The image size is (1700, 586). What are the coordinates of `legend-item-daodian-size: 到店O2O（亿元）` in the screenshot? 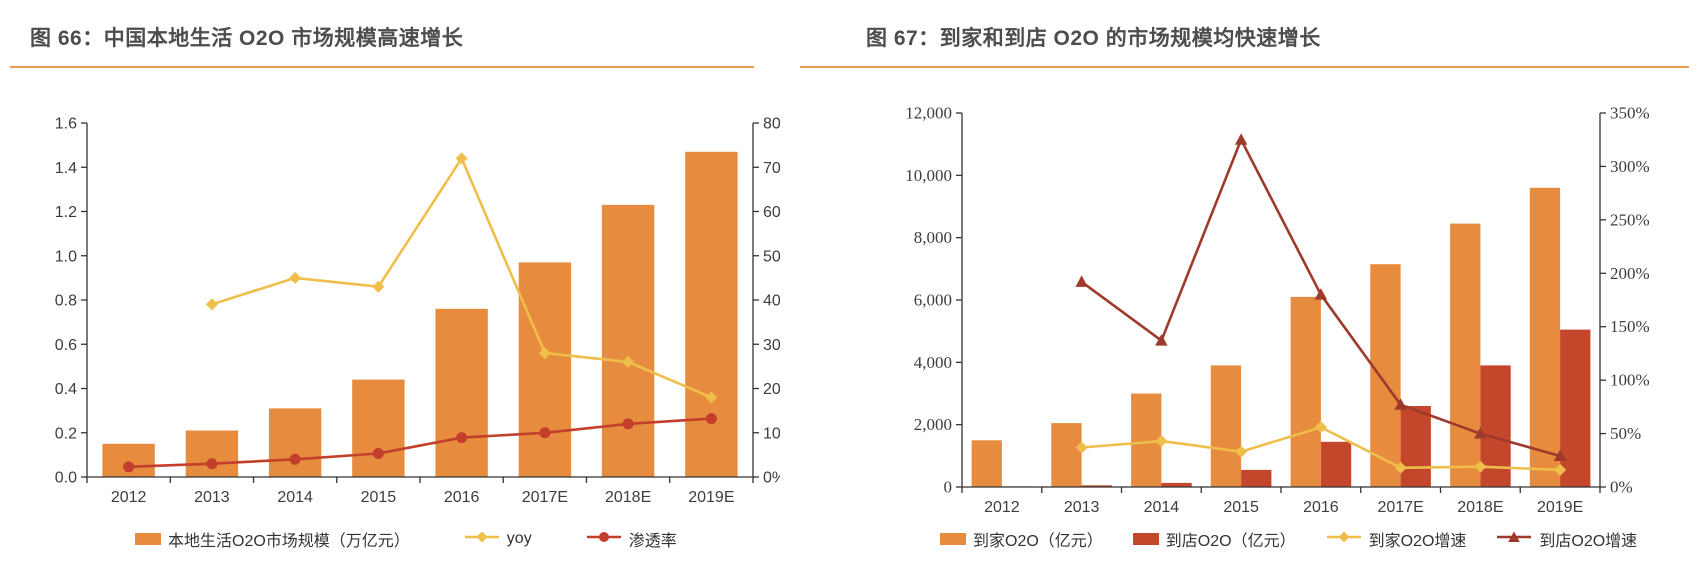 It's located at (1214, 539).